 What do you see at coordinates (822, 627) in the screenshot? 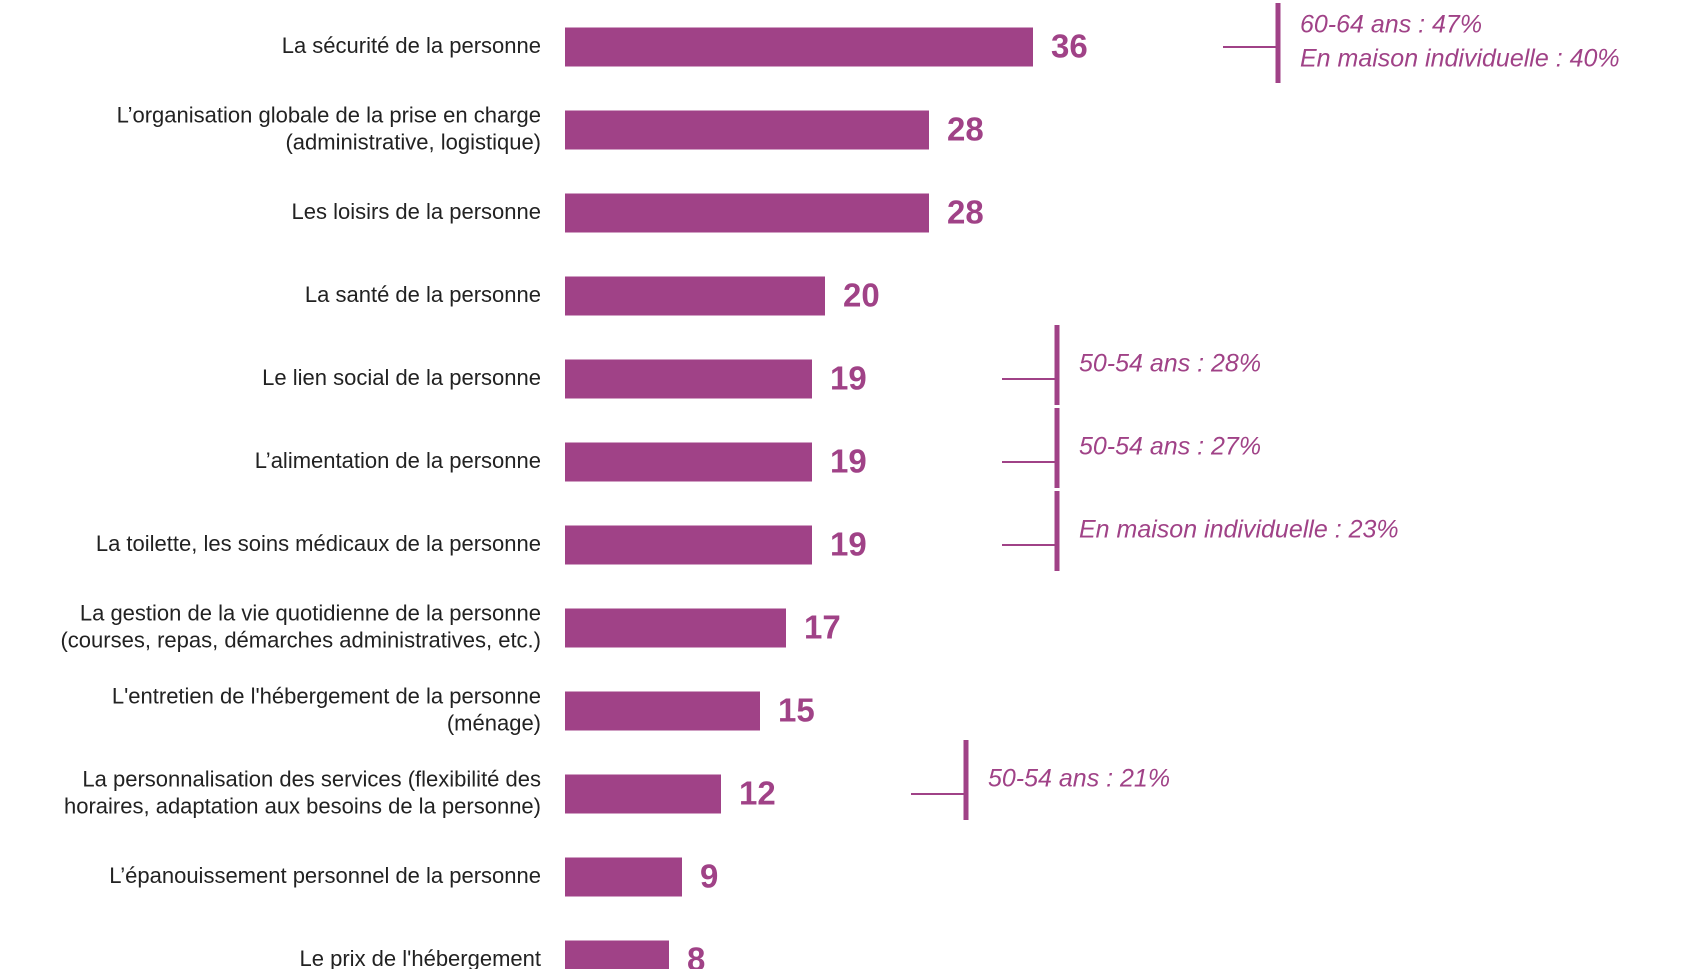
I see `value-label: 17` at bounding box center [822, 627].